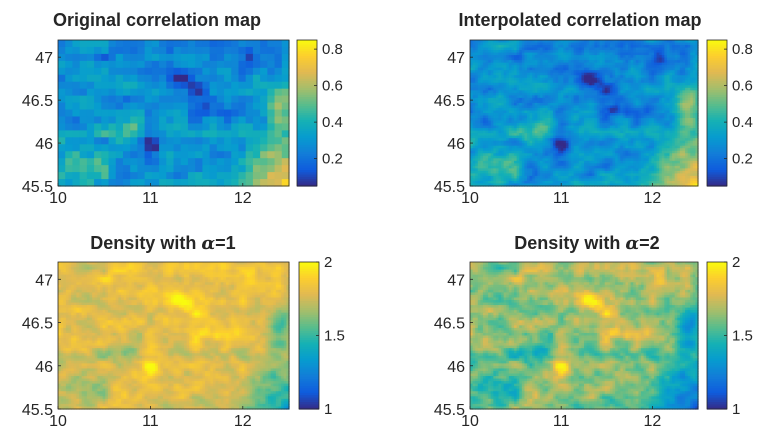  What do you see at coordinates (44, 58) in the screenshot?
I see `y-tick-label: 47` at bounding box center [44, 58].